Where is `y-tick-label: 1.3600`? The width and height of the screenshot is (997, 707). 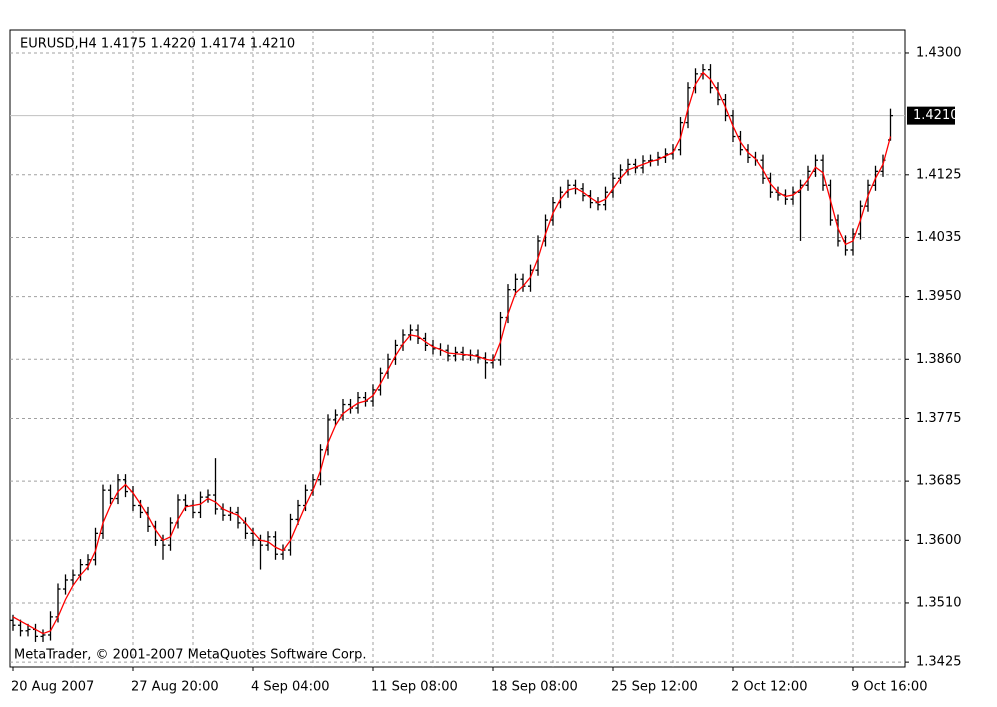
y-tick-label: 1.3600 is located at coordinates (939, 540).